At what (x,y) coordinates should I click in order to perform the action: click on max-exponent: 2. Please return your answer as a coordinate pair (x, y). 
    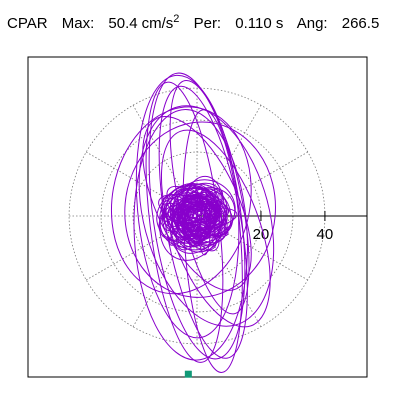
    Looking at the image, I should click on (176, 19).